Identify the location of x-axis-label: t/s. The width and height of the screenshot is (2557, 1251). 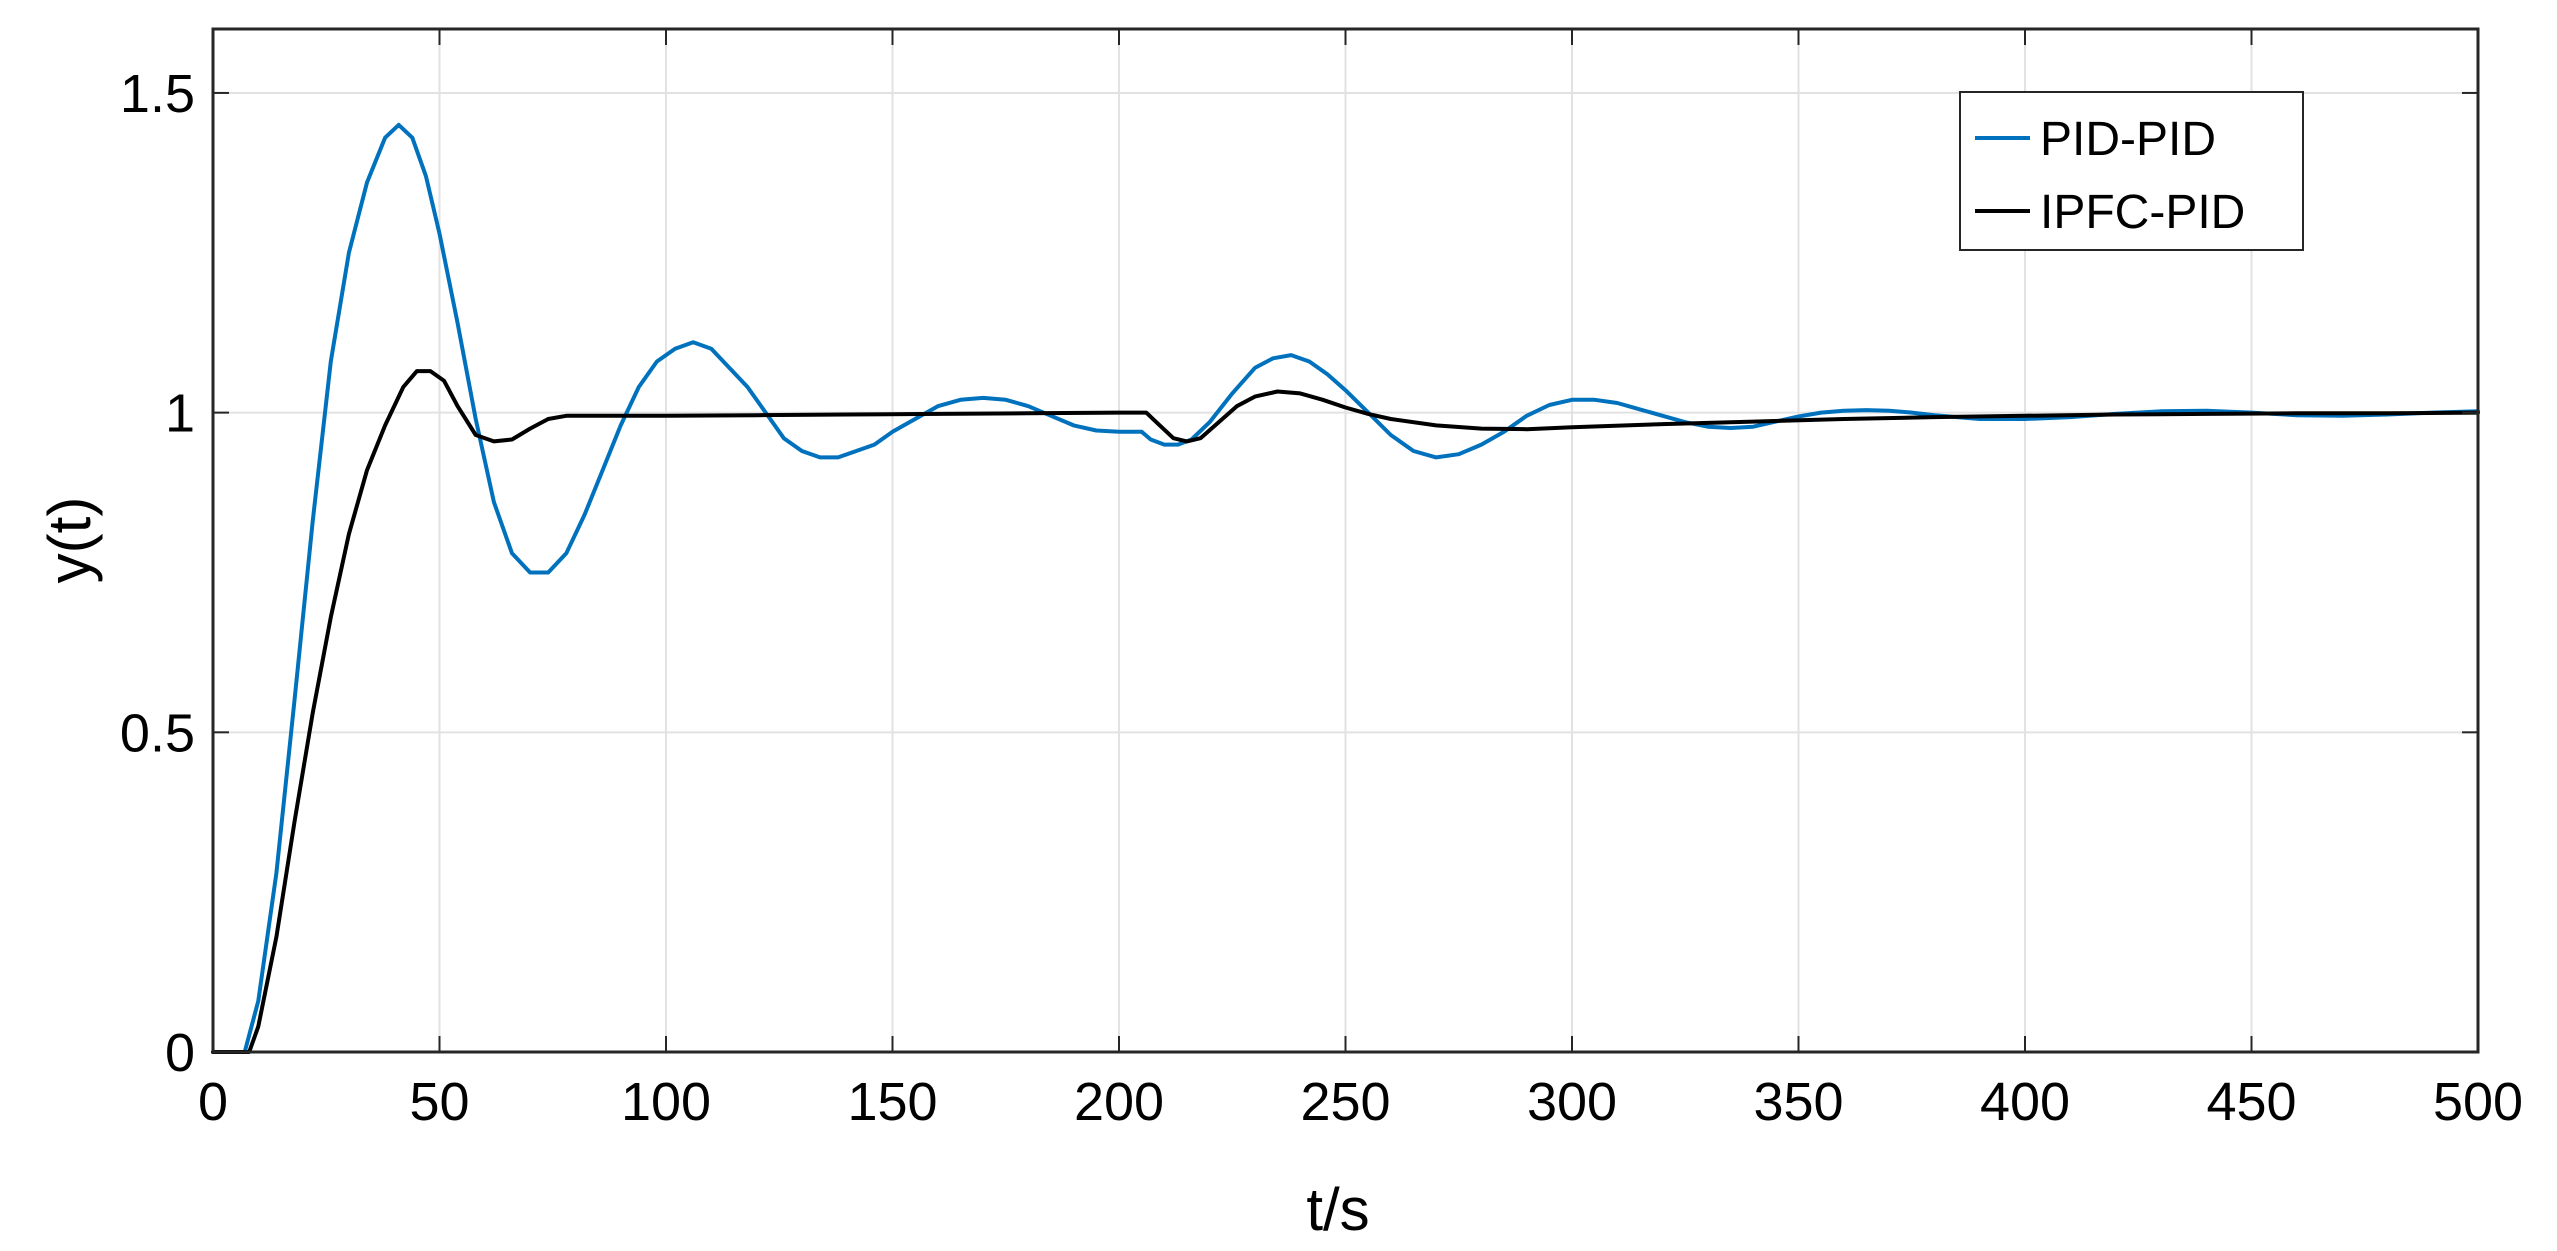
(1337, 1209).